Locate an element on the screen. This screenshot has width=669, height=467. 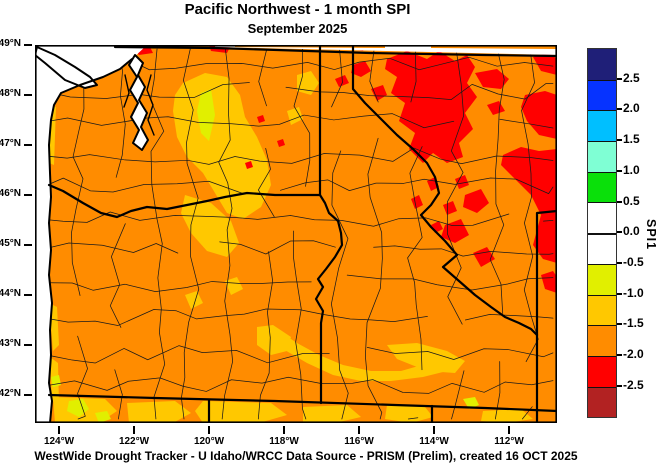
y-tick-label: 43°N is located at coordinates (10, 343).